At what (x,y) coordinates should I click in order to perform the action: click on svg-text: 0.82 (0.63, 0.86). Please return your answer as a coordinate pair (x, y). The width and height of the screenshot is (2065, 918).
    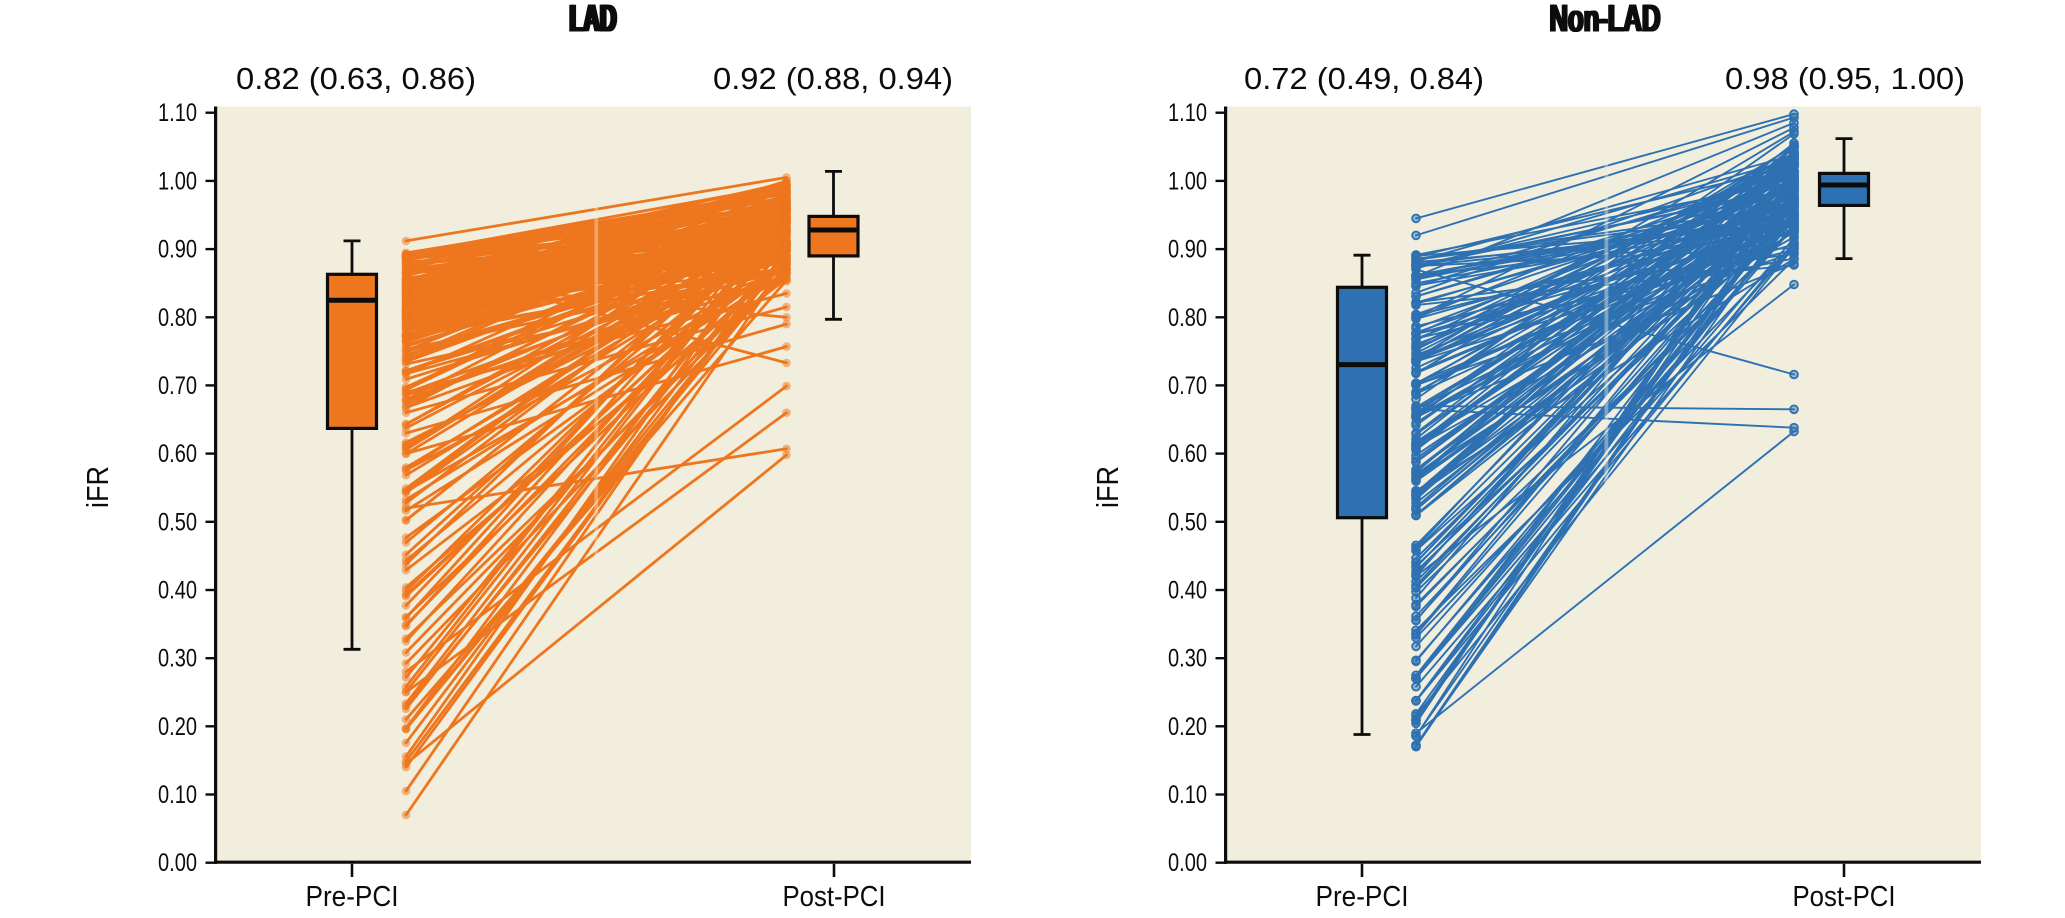
    Looking at the image, I should click on (356, 78).